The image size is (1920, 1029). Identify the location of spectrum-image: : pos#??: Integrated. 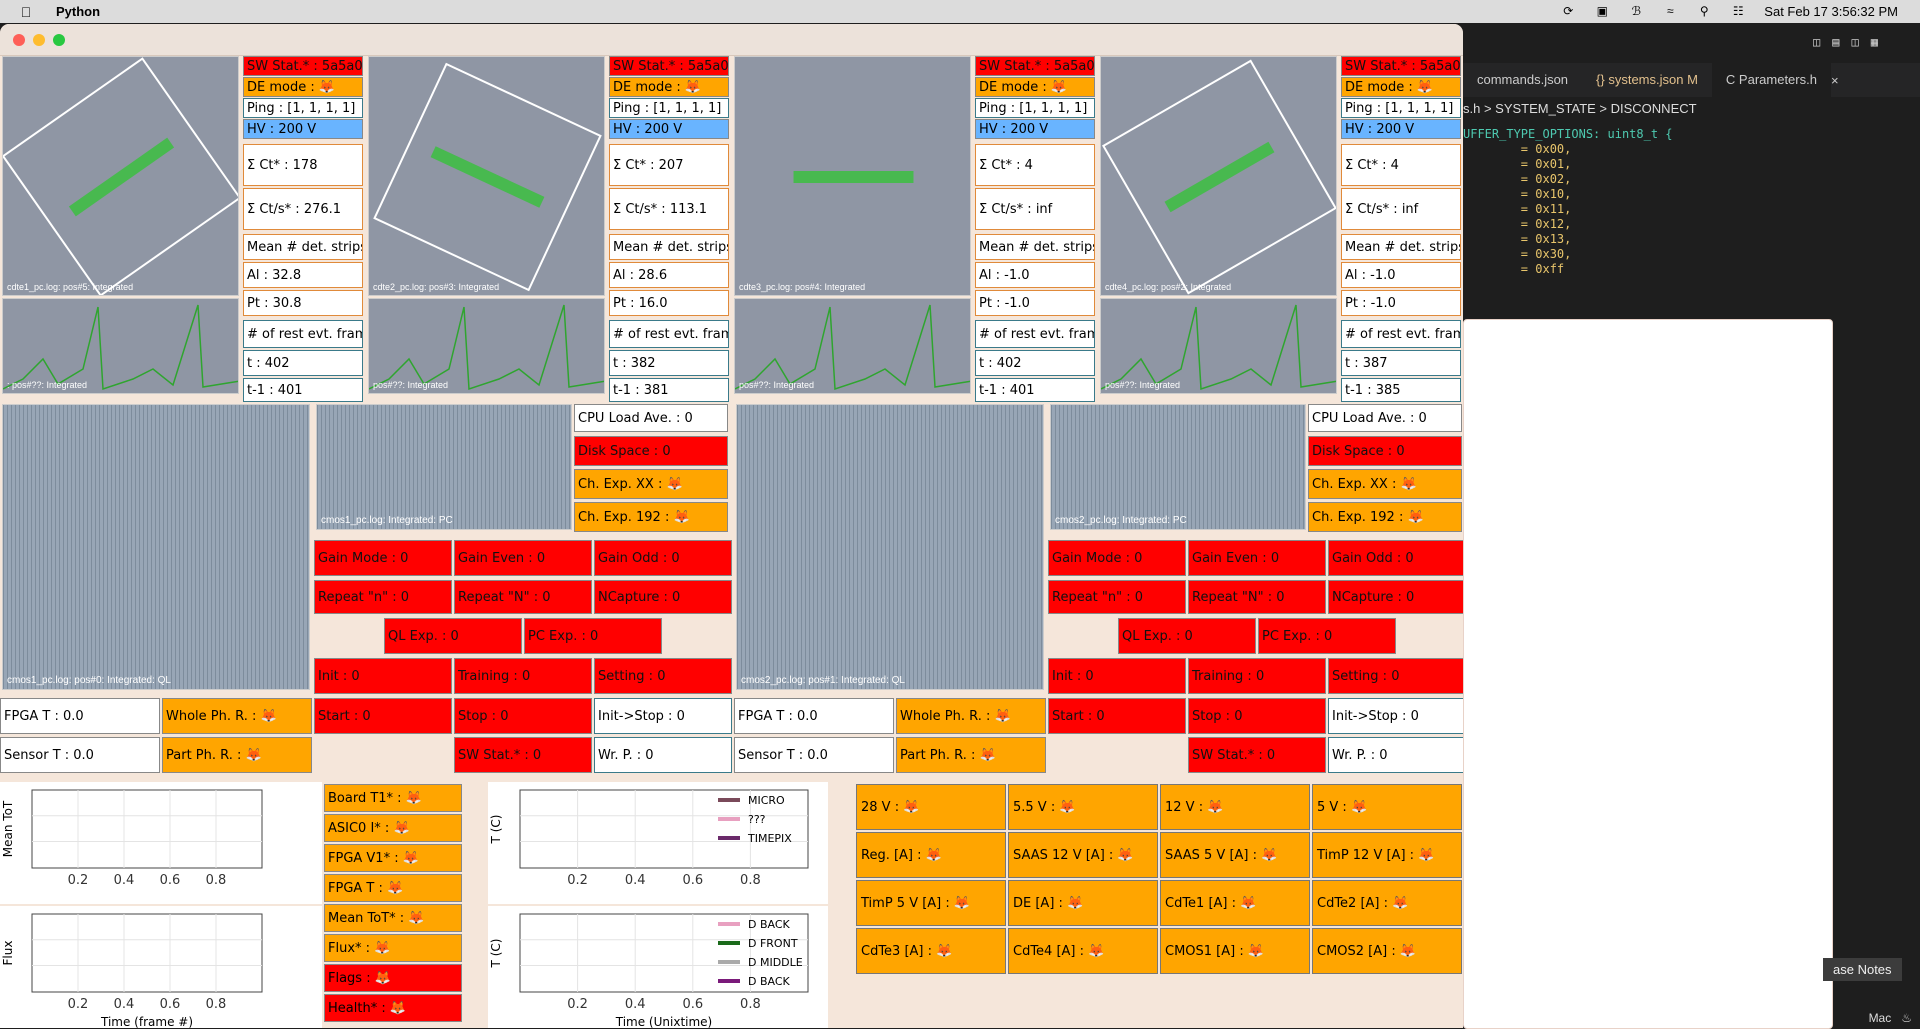
(120, 346).